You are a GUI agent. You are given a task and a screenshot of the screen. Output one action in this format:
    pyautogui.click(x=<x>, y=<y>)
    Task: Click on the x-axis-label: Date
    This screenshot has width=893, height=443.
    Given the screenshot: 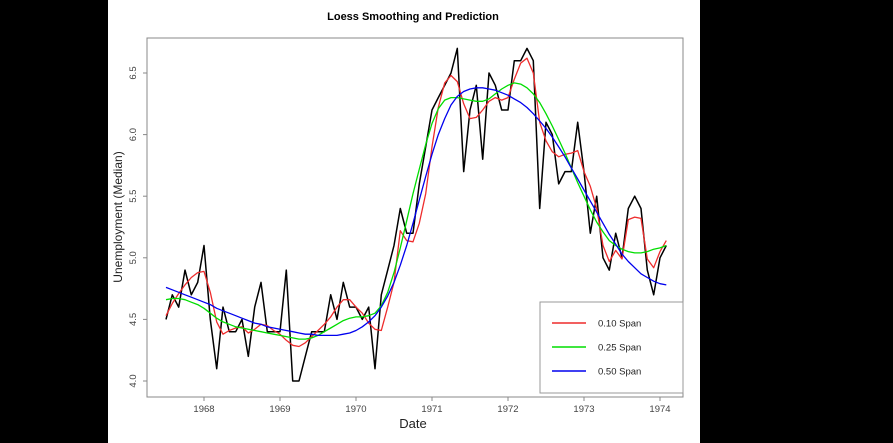 What is the action you would take?
    pyautogui.click(x=412, y=423)
    